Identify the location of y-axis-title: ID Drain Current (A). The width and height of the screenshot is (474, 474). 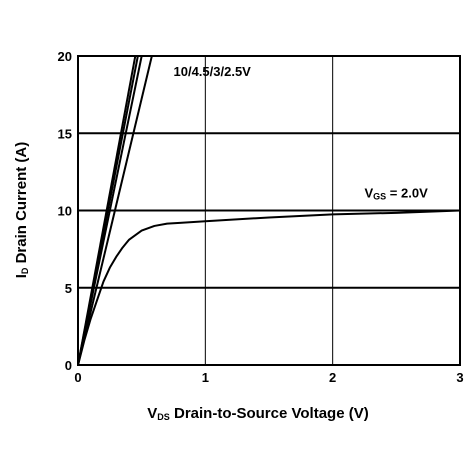
(21, 210).